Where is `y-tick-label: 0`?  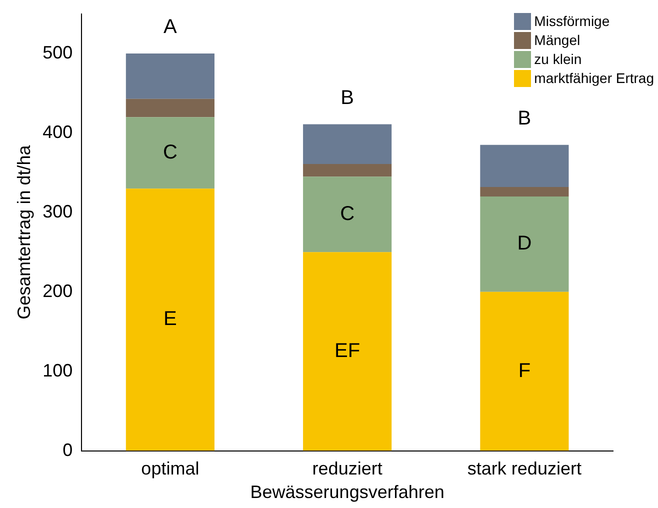
y-tick-label: 0 is located at coordinates (67, 450).